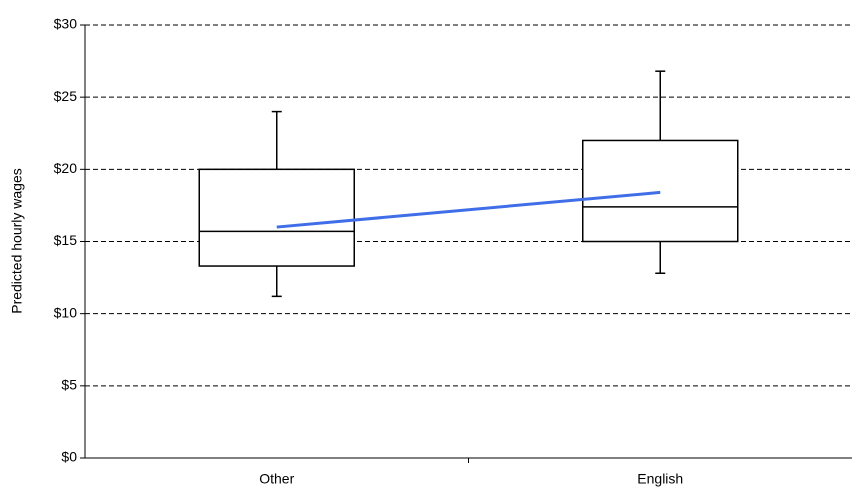 The image size is (854, 493). Describe the element at coordinates (468, 209) in the screenshot. I see `mean-line` at that location.